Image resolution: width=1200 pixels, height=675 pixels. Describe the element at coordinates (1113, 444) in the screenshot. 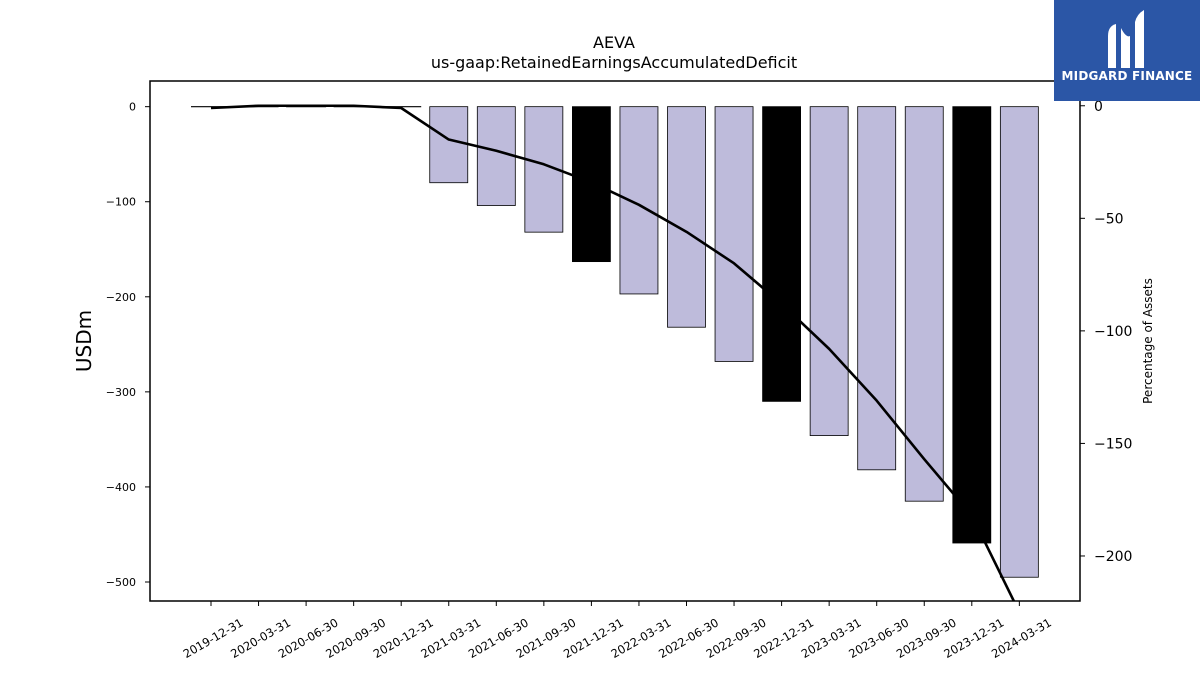

I see `y-right-tick-label: −150` at that location.